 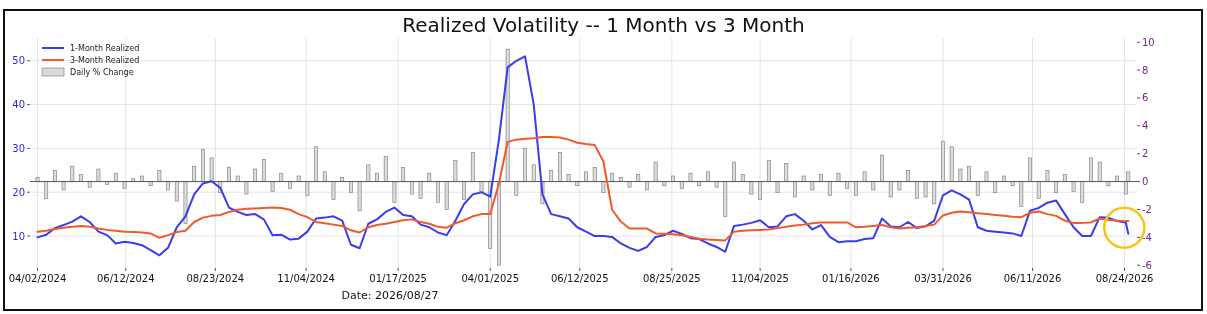 What do you see at coordinates (579, 278) in the screenshot?
I see `x-tick-label: 06/12/2025` at bounding box center [579, 278].